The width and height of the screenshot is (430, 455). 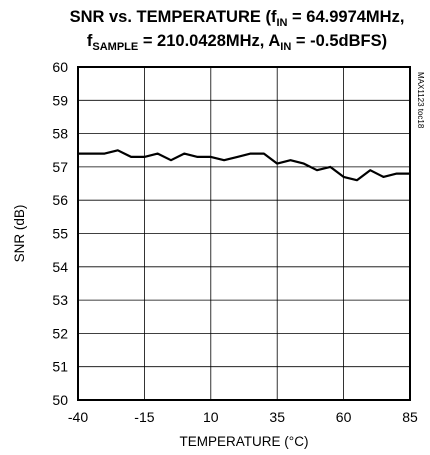 I want to click on y-tick-label: 57, so click(x=60, y=167).